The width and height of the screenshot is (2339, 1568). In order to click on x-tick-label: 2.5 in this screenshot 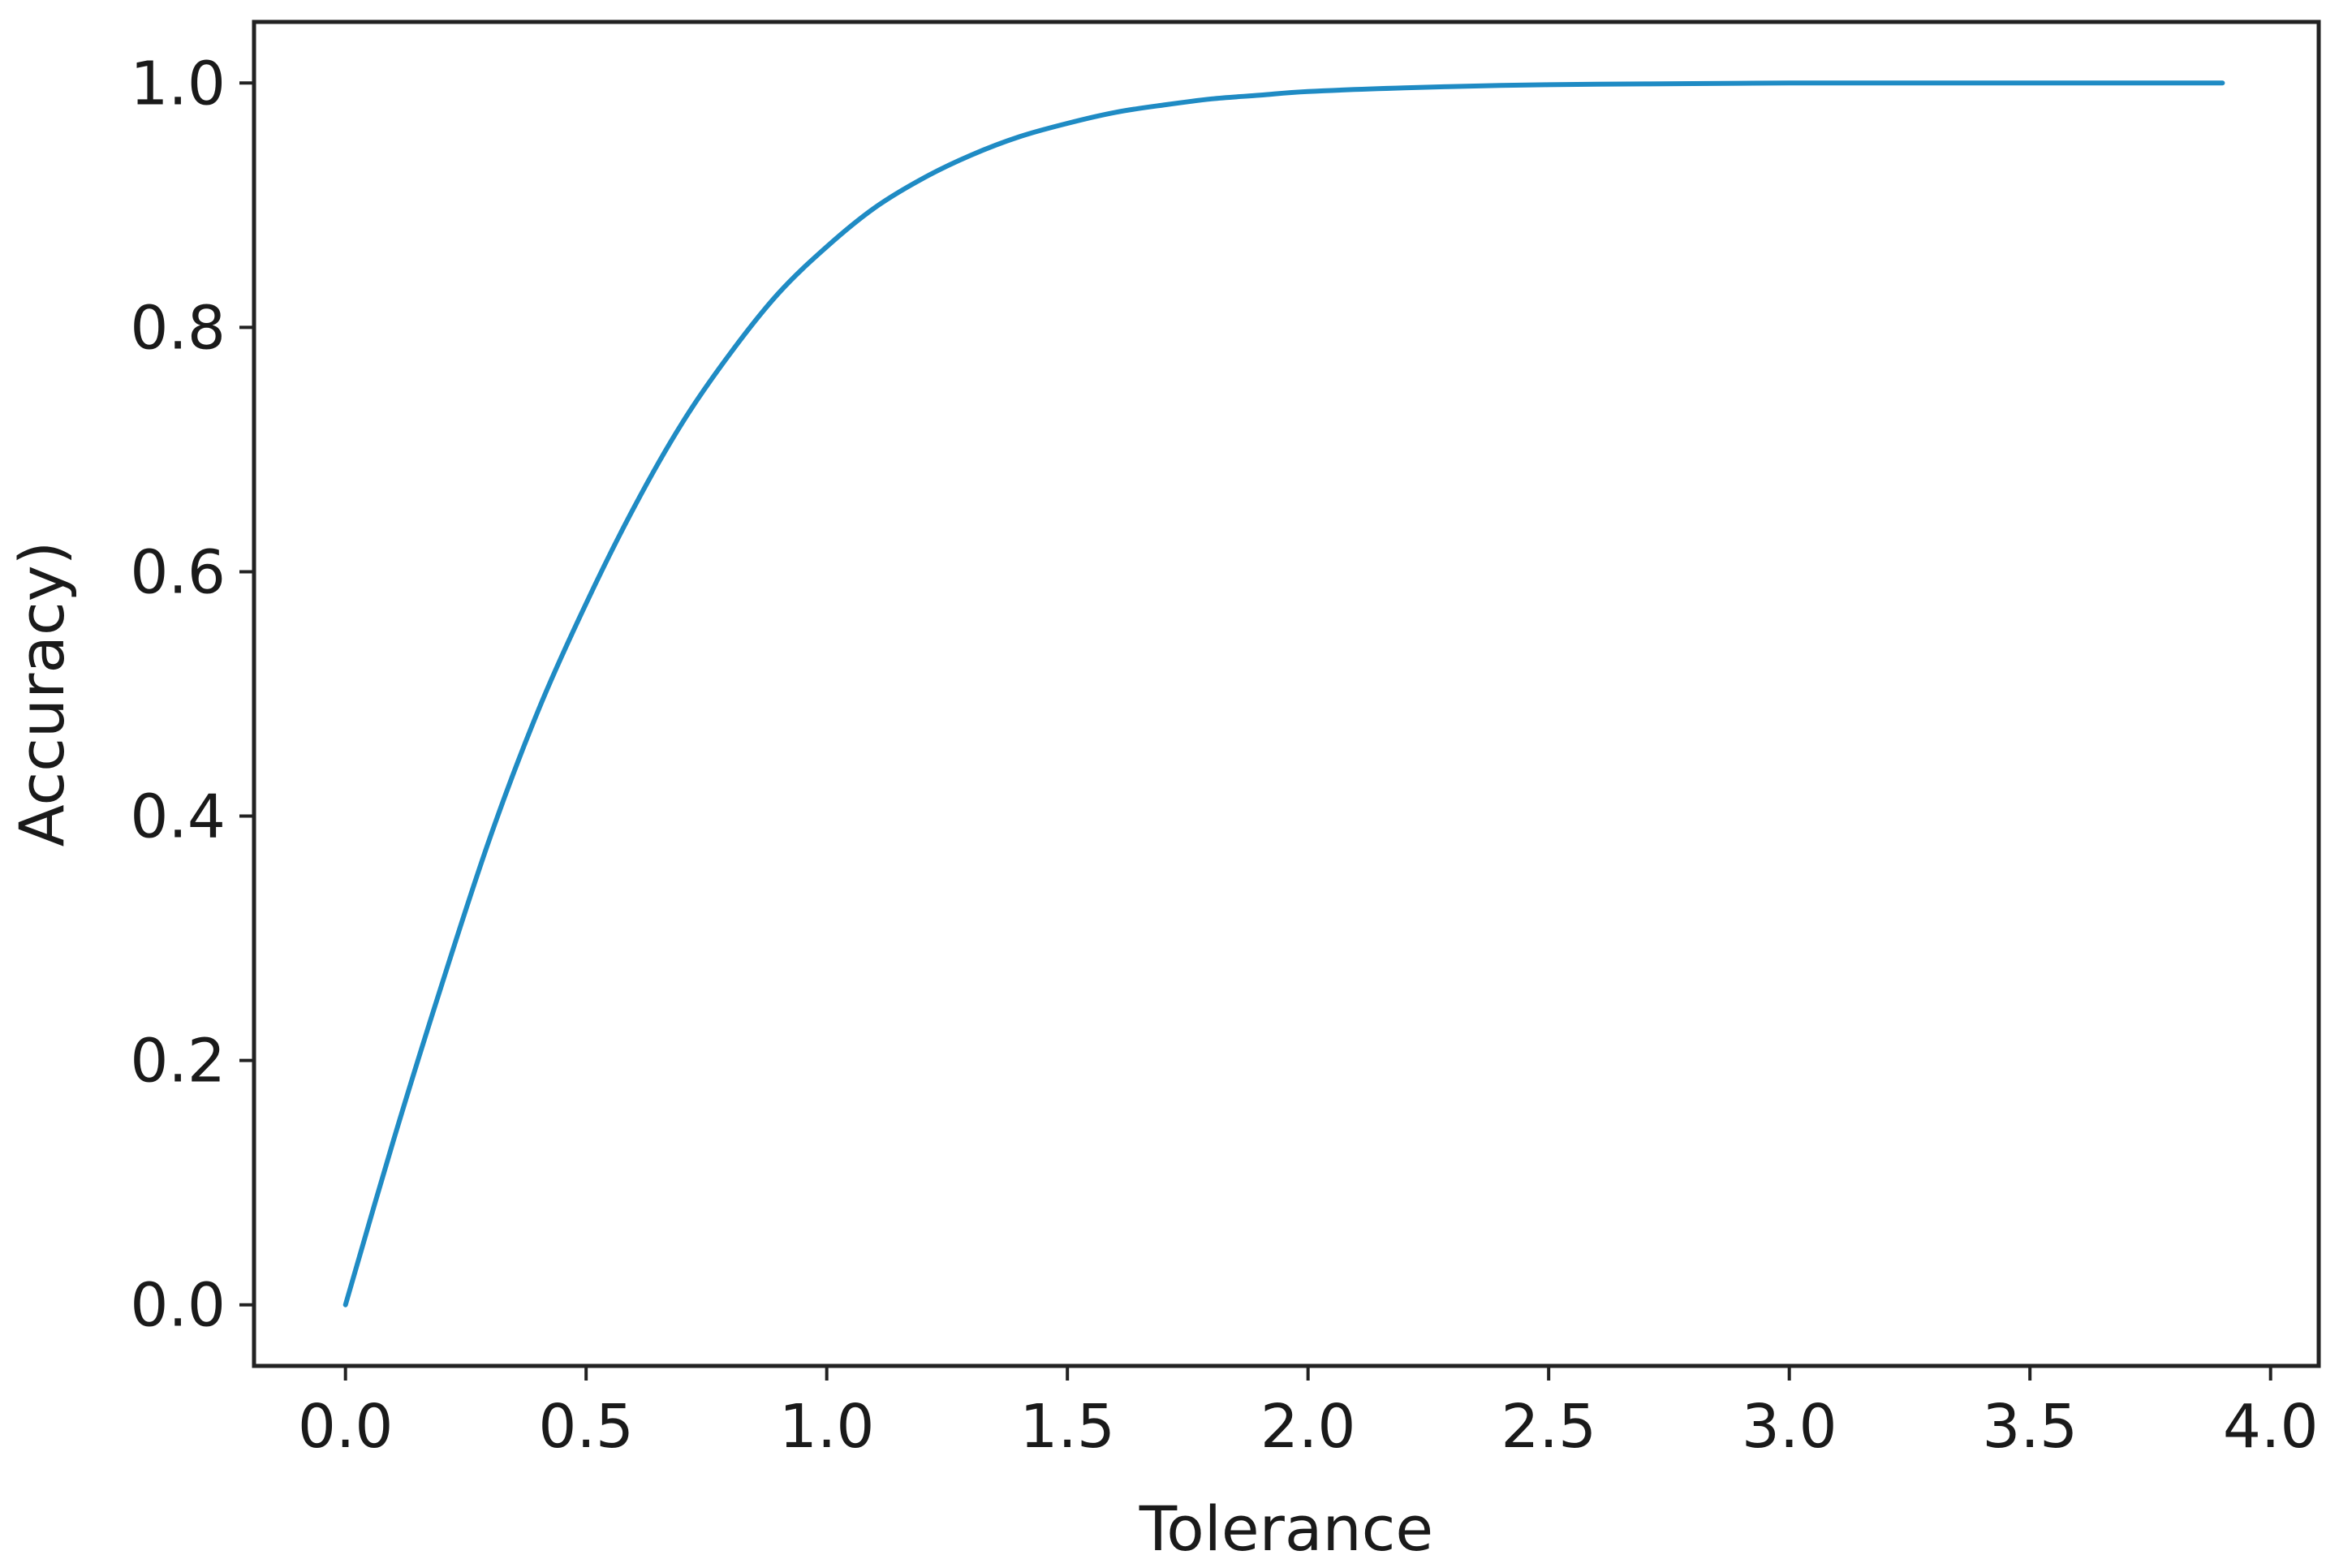, I will do `click(1548, 1427)`.